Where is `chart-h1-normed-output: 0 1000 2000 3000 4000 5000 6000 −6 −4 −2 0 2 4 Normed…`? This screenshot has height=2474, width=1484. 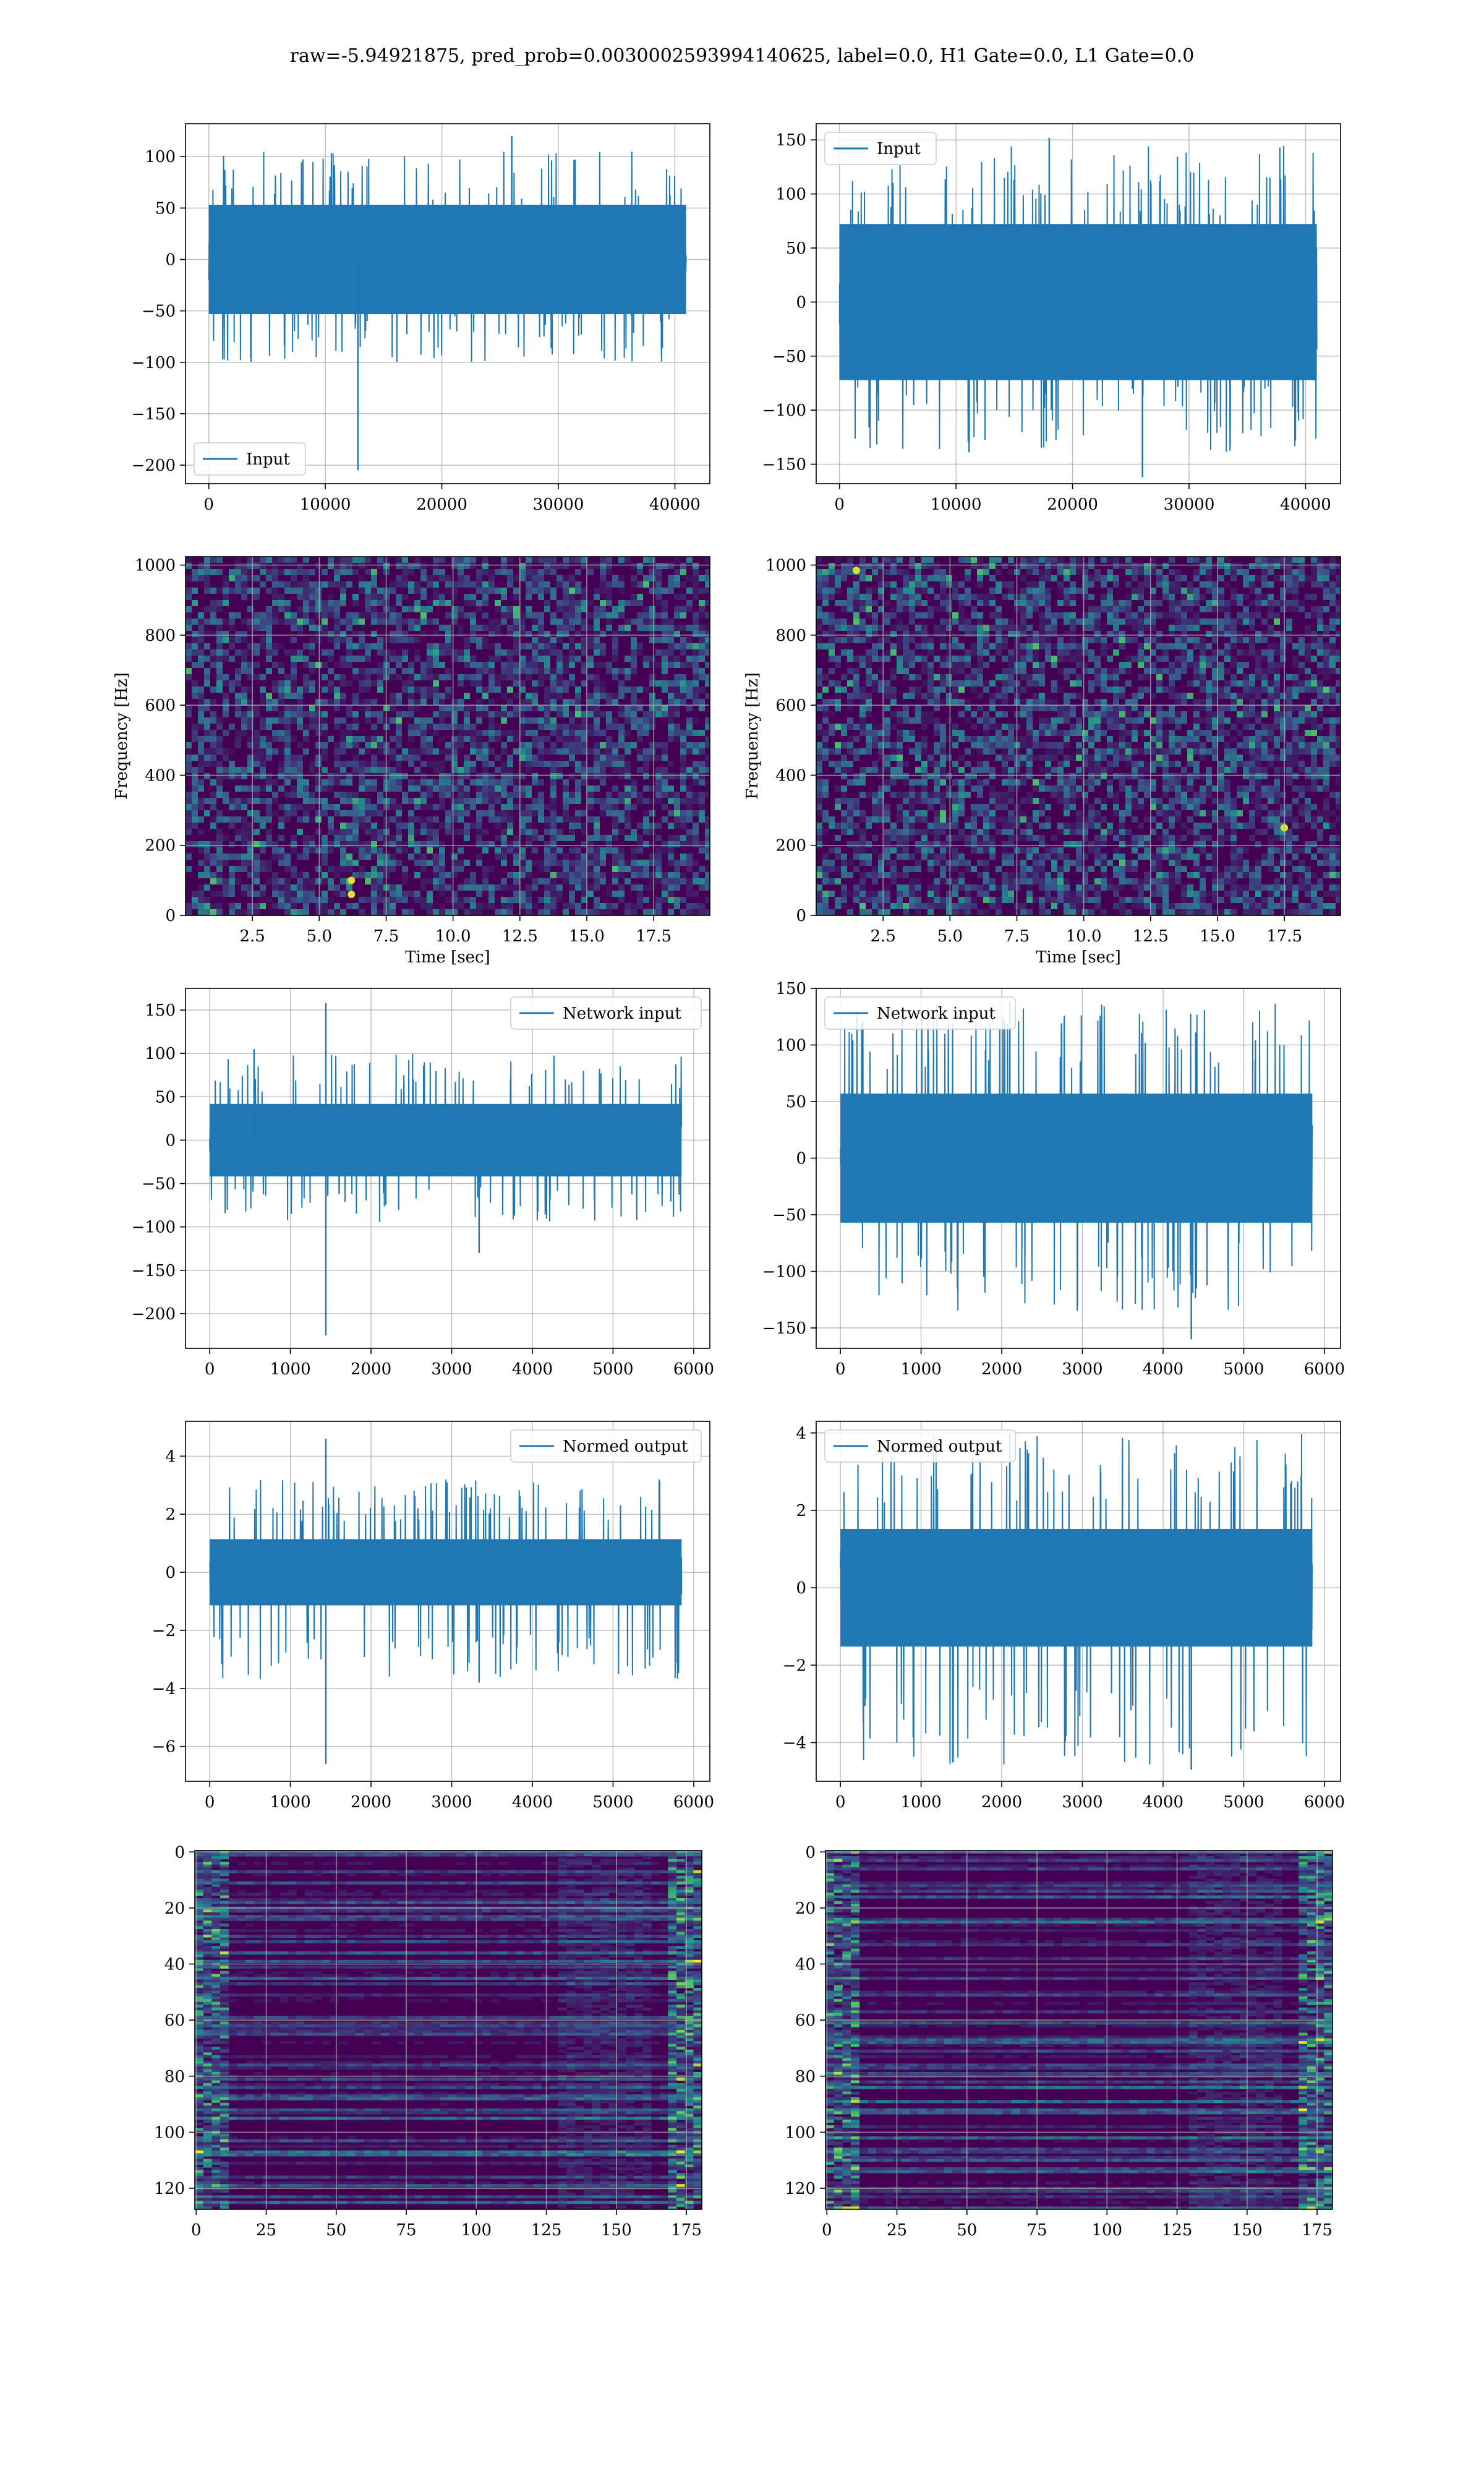 chart-h1-normed-output: 0 1000 2000 3000 4000 5000 6000 −6 −4 −2 0 2 4 Normed… is located at coordinates (433, 1616).